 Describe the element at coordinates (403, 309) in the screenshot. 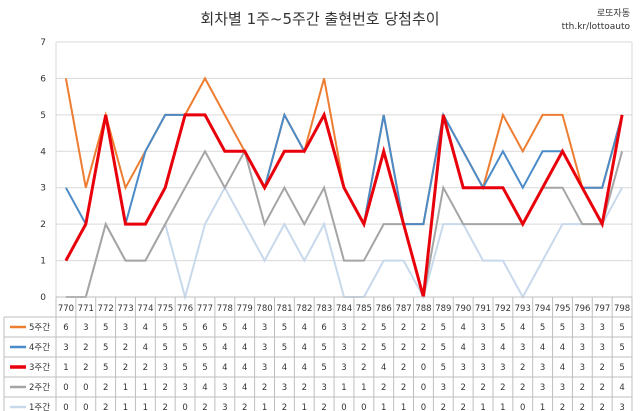

I see `x-tick-label: 787` at that location.